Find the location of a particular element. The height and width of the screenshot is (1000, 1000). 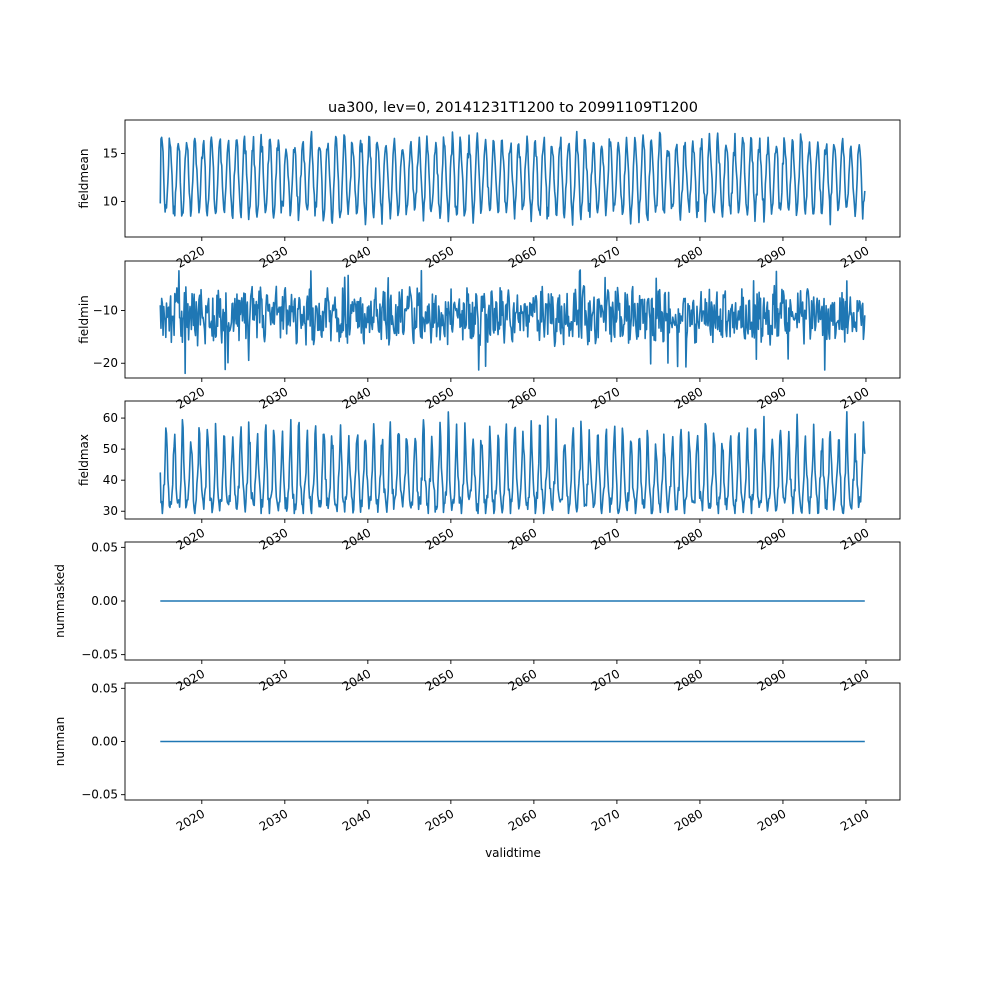

axes-frame-fieldmean is located at coordinates (512, 178).